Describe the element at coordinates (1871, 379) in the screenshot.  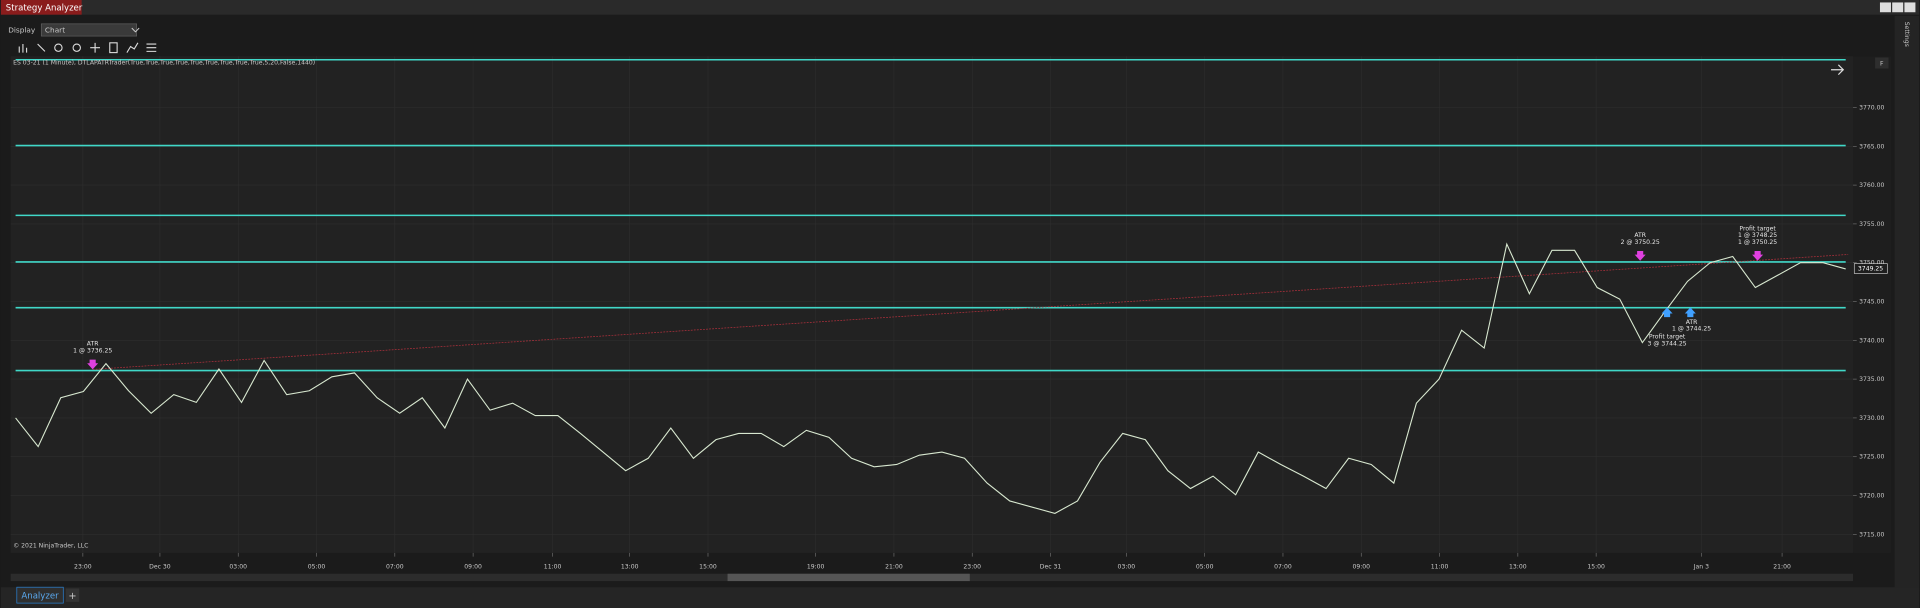
I see `y-tick-label: 3735.00` at that location.